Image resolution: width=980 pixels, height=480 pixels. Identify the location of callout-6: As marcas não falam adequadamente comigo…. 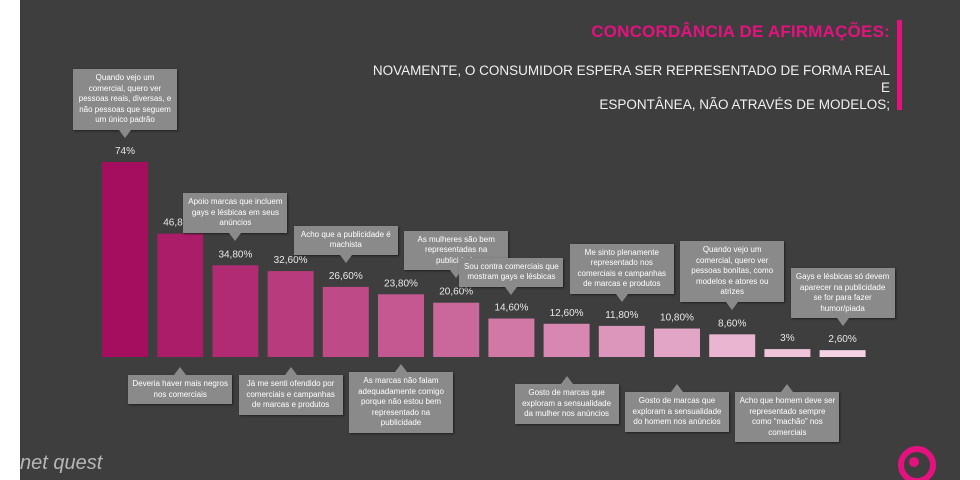
(401, 398).